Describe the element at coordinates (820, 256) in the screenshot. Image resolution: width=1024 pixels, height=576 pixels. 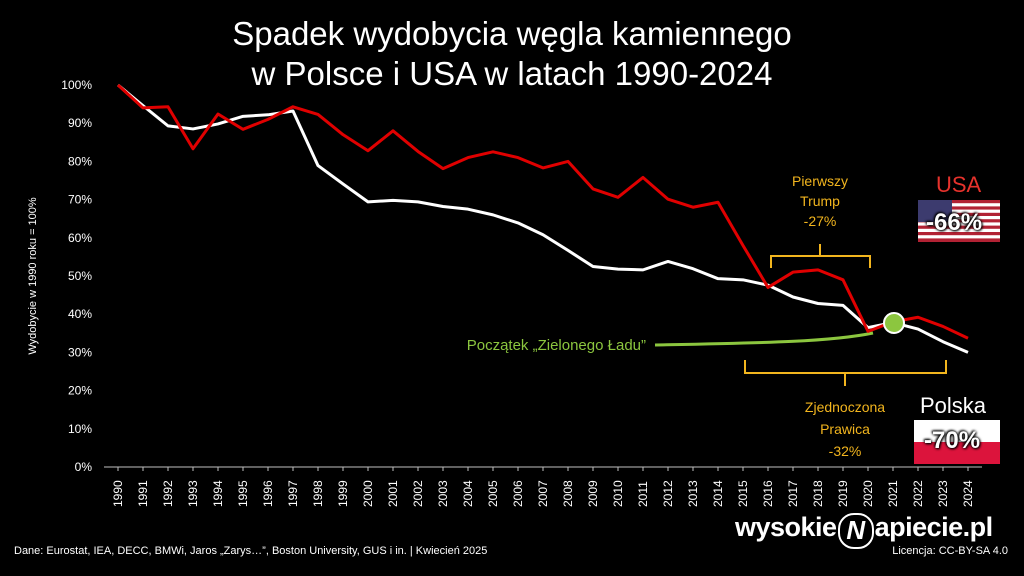
I see `trump-bracket` at that location.